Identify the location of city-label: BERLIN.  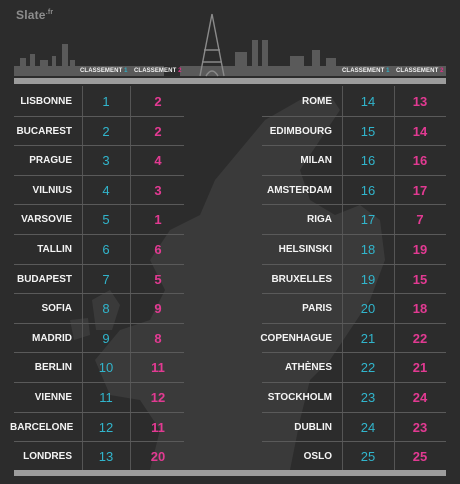
(53, 368).